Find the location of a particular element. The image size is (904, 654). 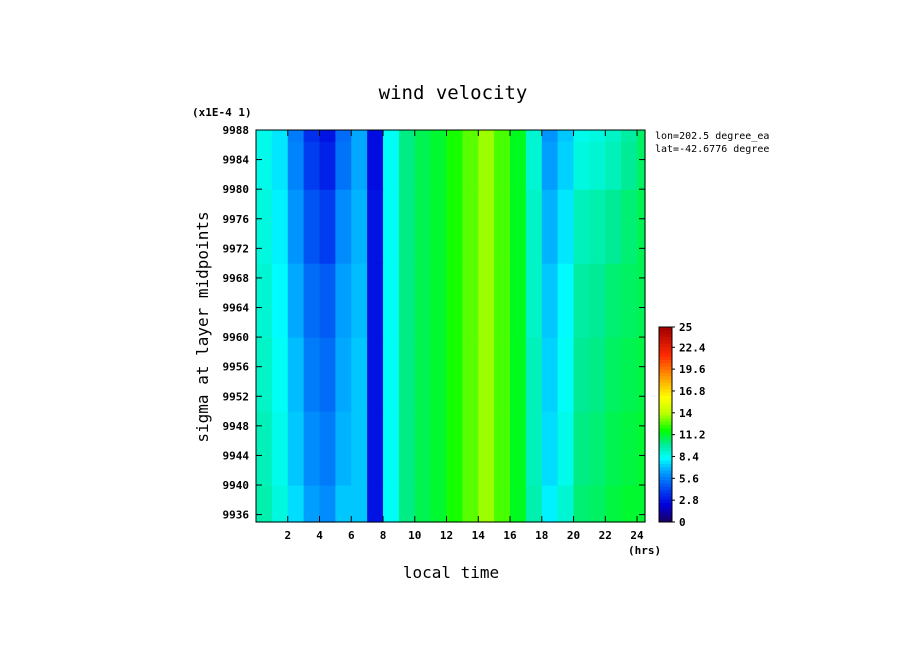

x-tick-label: 14 is located at coordinates (479, 535).